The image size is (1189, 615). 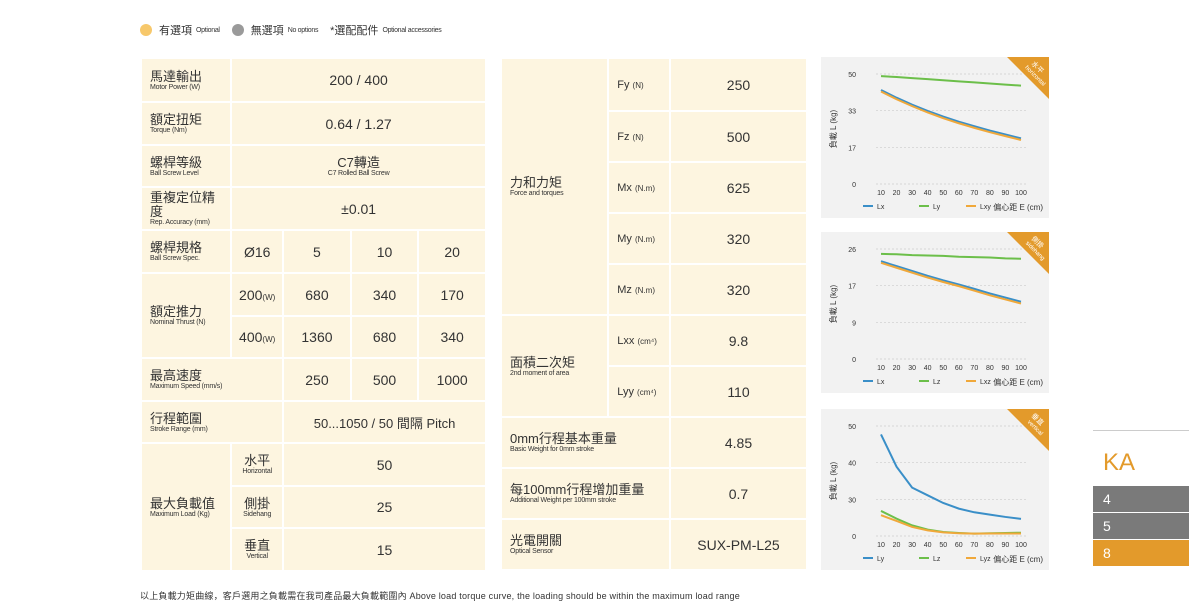 What do you see at coordinates (267, 31) in the screenshot?
I see `no-option-label: 無選項` at bounding box center [267, 31].